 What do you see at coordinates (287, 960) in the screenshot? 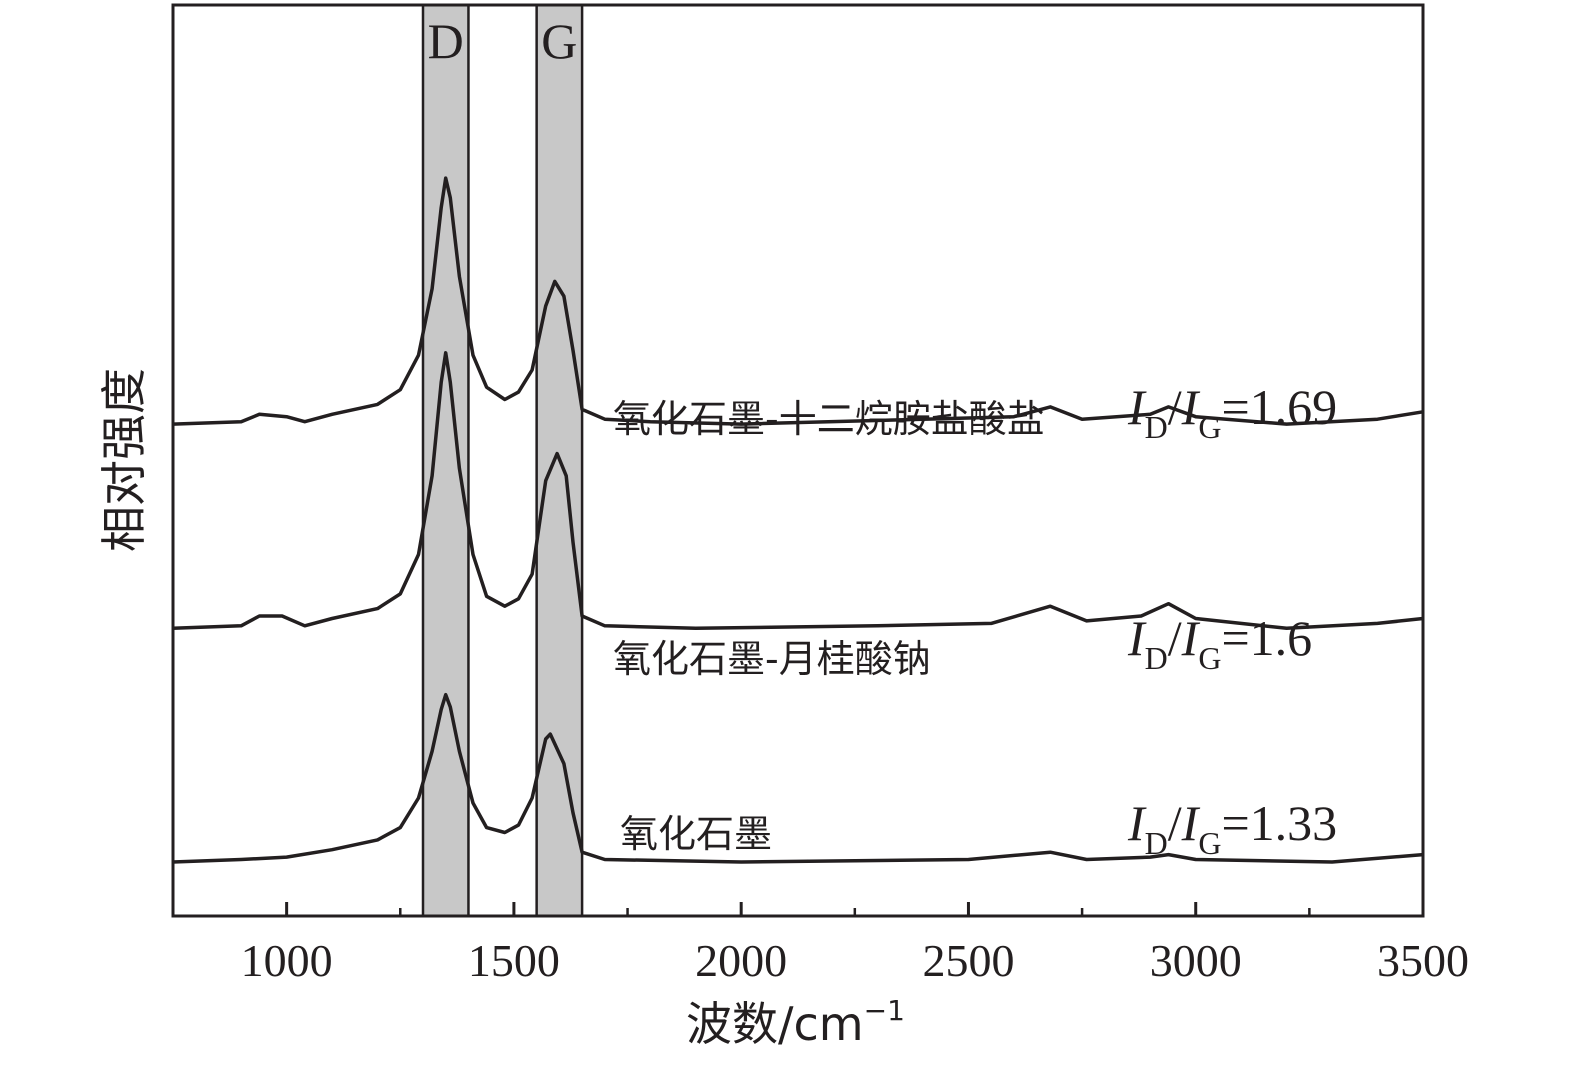
I see `x-tick-label: 1000` at bounding box center [287, 960].